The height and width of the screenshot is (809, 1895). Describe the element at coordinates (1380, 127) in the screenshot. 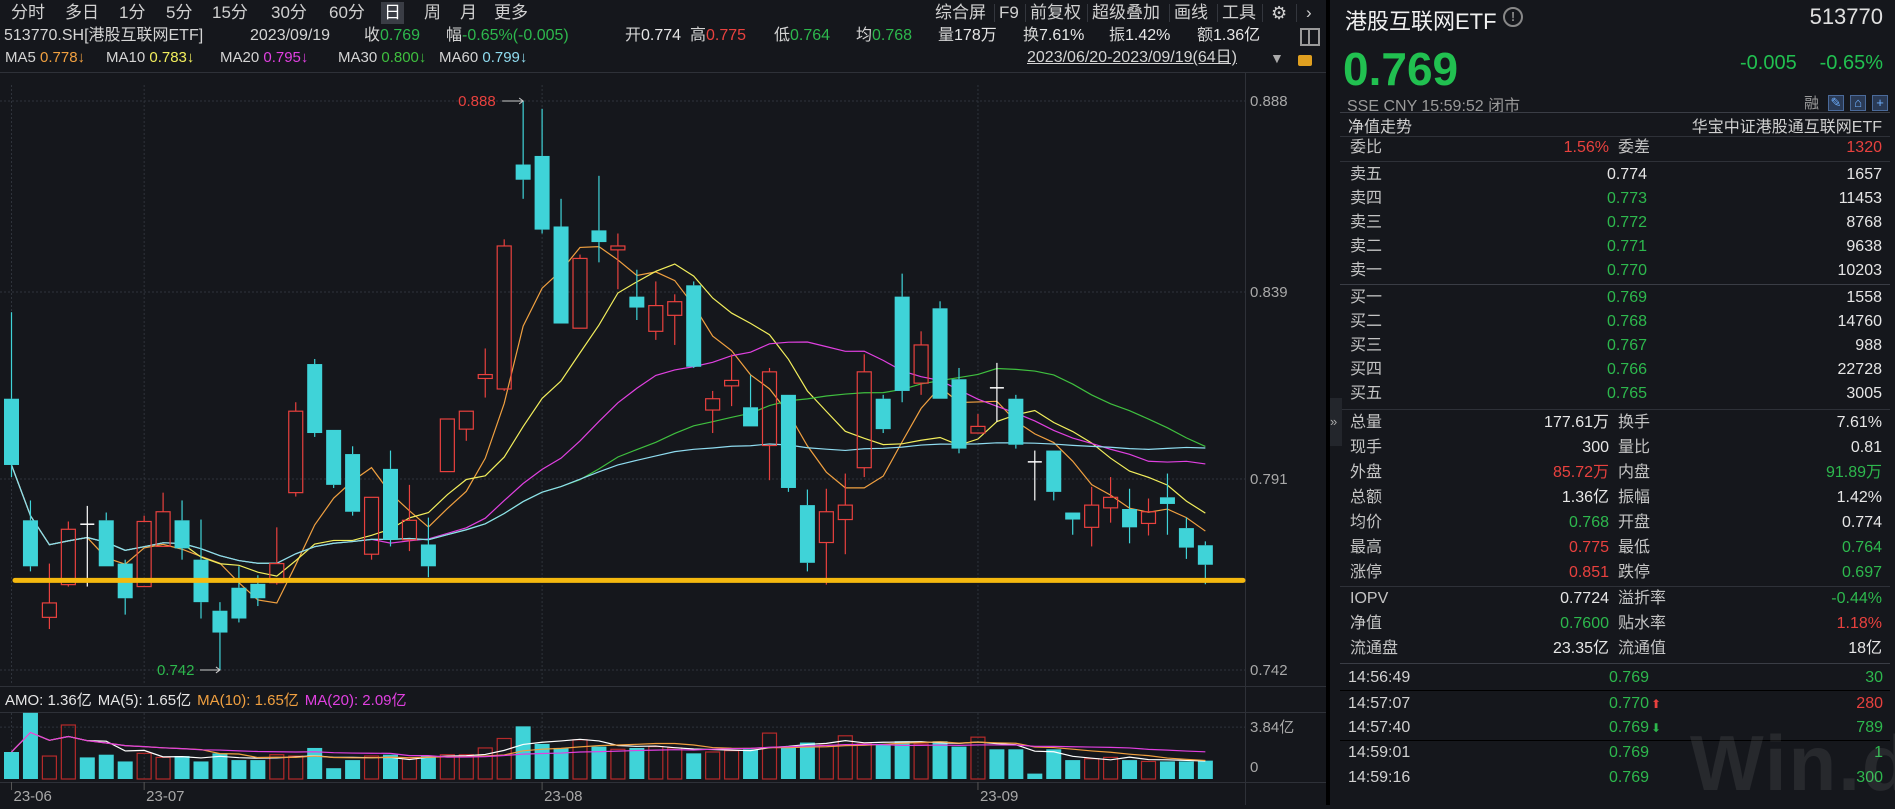

I see `nav-trend-link: 净值走势` at that location.